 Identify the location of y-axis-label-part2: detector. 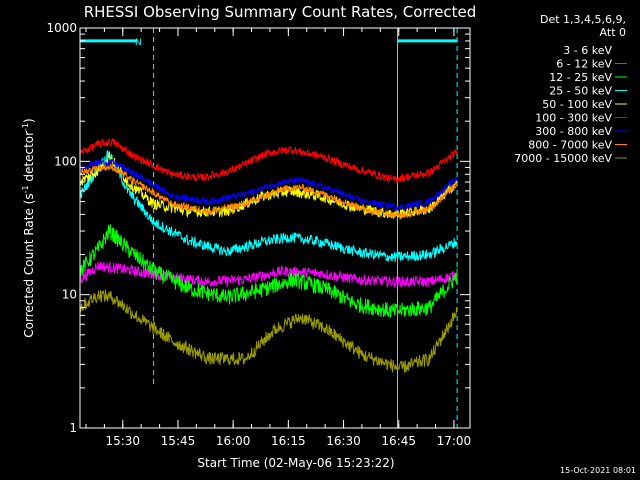
(29, 158).